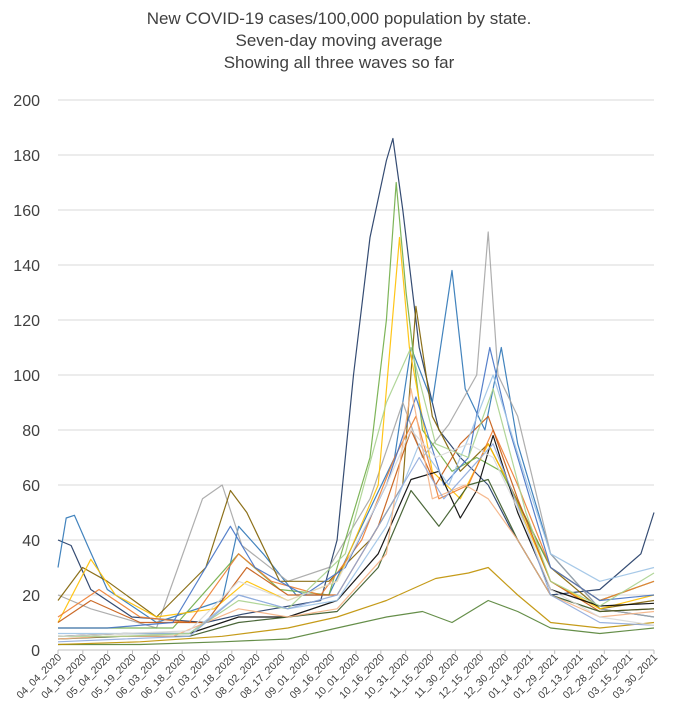  What do you see at coordinates (26, 101) in the screenshot?
I see `y-tick-label: 200` at bounding box center [26, 101].